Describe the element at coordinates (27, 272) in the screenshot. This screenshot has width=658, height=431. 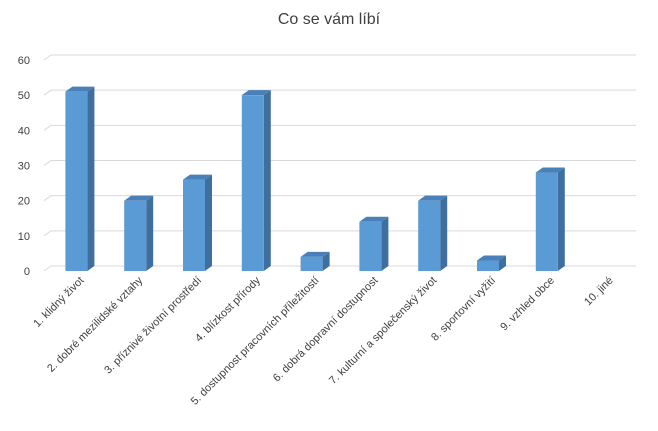
I see `y-tick-label: 0` at that location.